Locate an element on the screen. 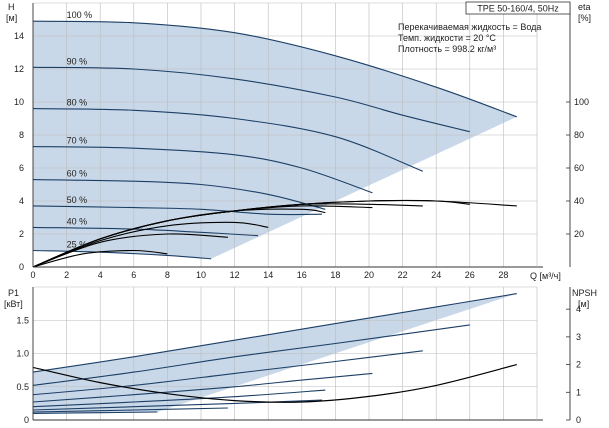 The width and height of the screenshot is (609, 428). temperature-info: Темп. жидкости = 20 °C is located at coordinates (447, 38).